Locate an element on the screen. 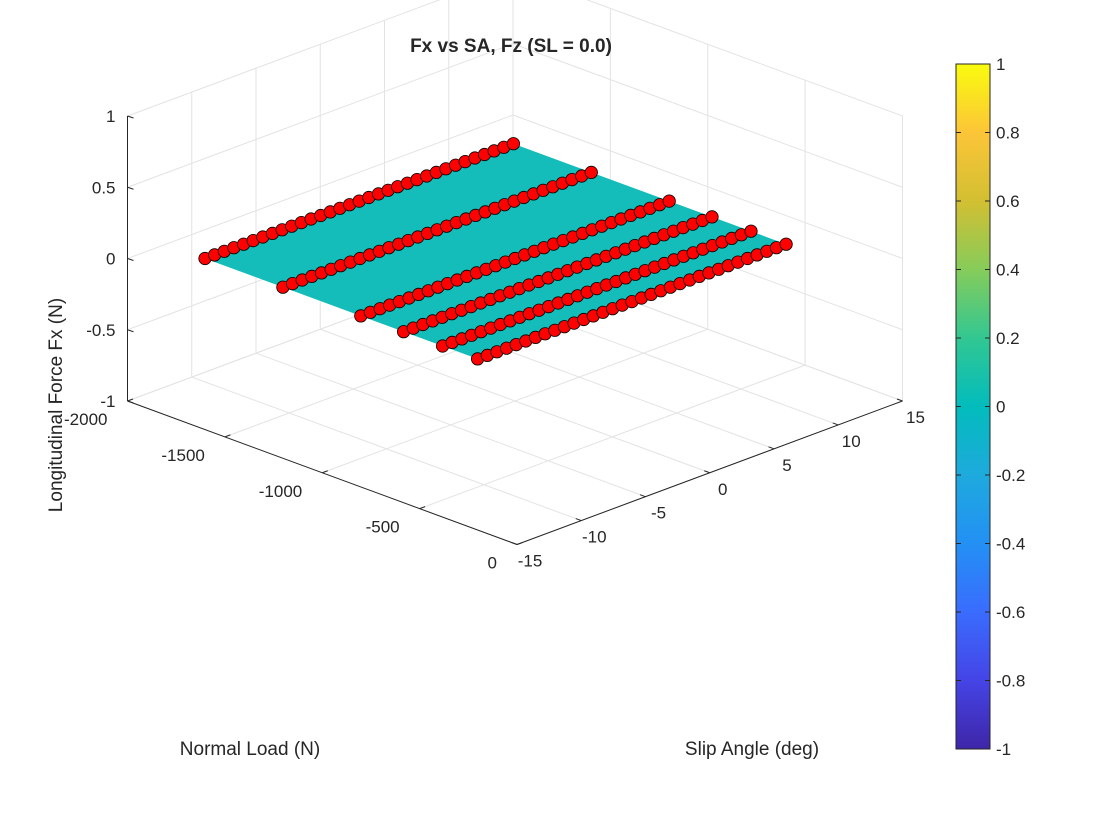 The image size is (1120, 840). colorbar-tick-label: -0.2 is located at coordinates (1010, 475).